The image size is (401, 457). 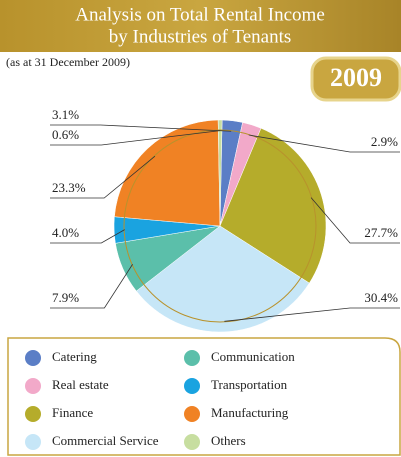 What do you see at coordinates (72, 412) in the screenshot?
I see `legend-label: Finance` at bounding box center [72, 412].